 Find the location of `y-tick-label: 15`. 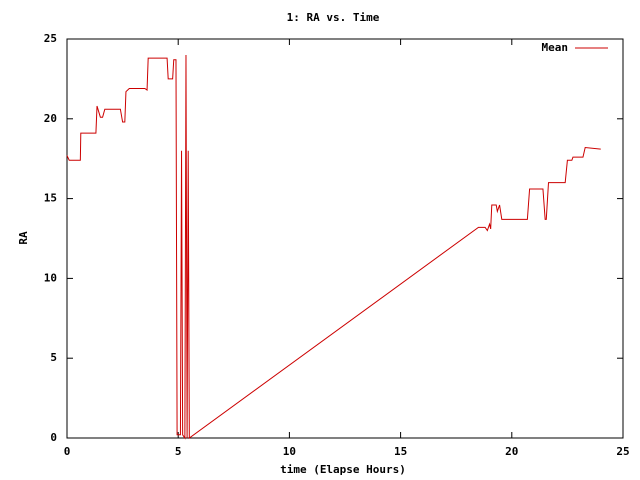

y-tick-label: 15 is located at coordinates (50, 198).